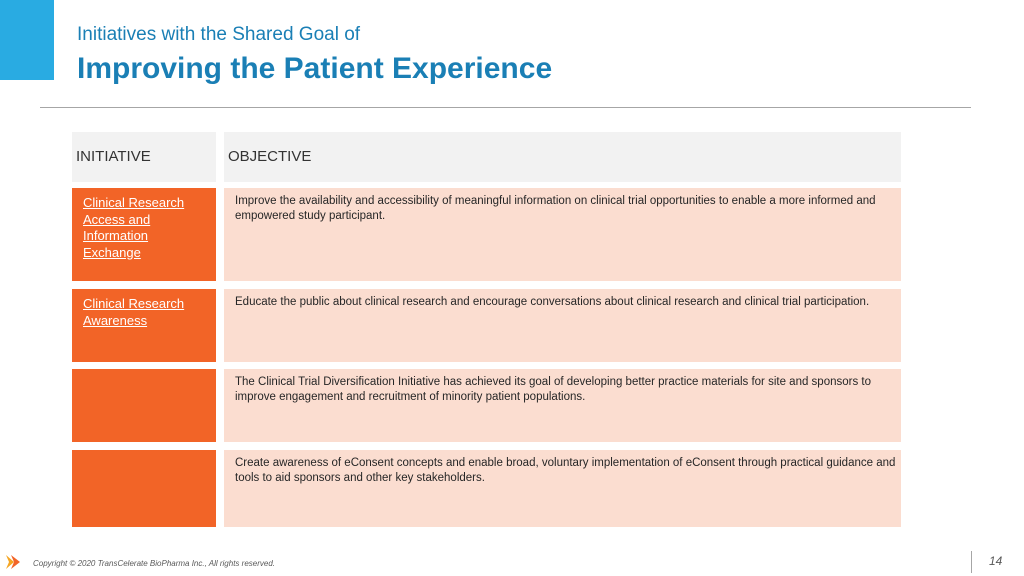  What do you see at coordinates (27, 40) in the screenshot?
I see `accent-block` at bounding box center [27, 40].